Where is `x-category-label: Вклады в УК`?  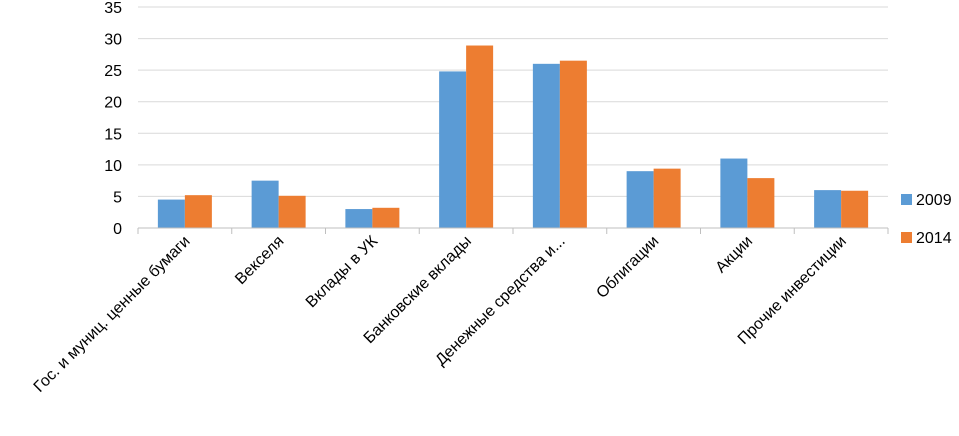 x-category-label: Вклады в УК is located at coordinates (342, 271).